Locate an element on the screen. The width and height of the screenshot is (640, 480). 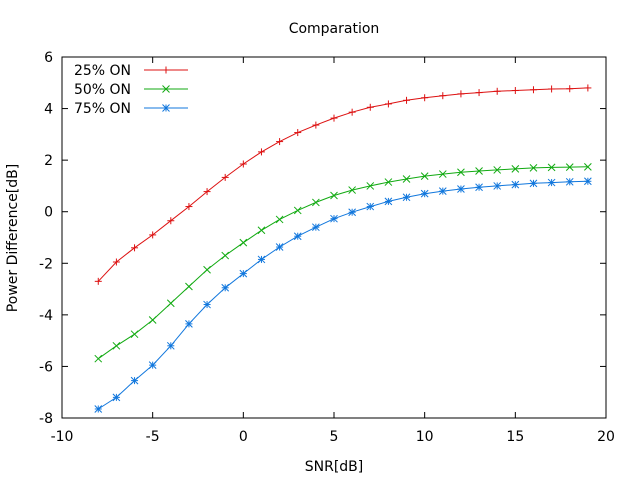
y-axis-label: Power Difference[dB] is located at coordinates (13, 238).